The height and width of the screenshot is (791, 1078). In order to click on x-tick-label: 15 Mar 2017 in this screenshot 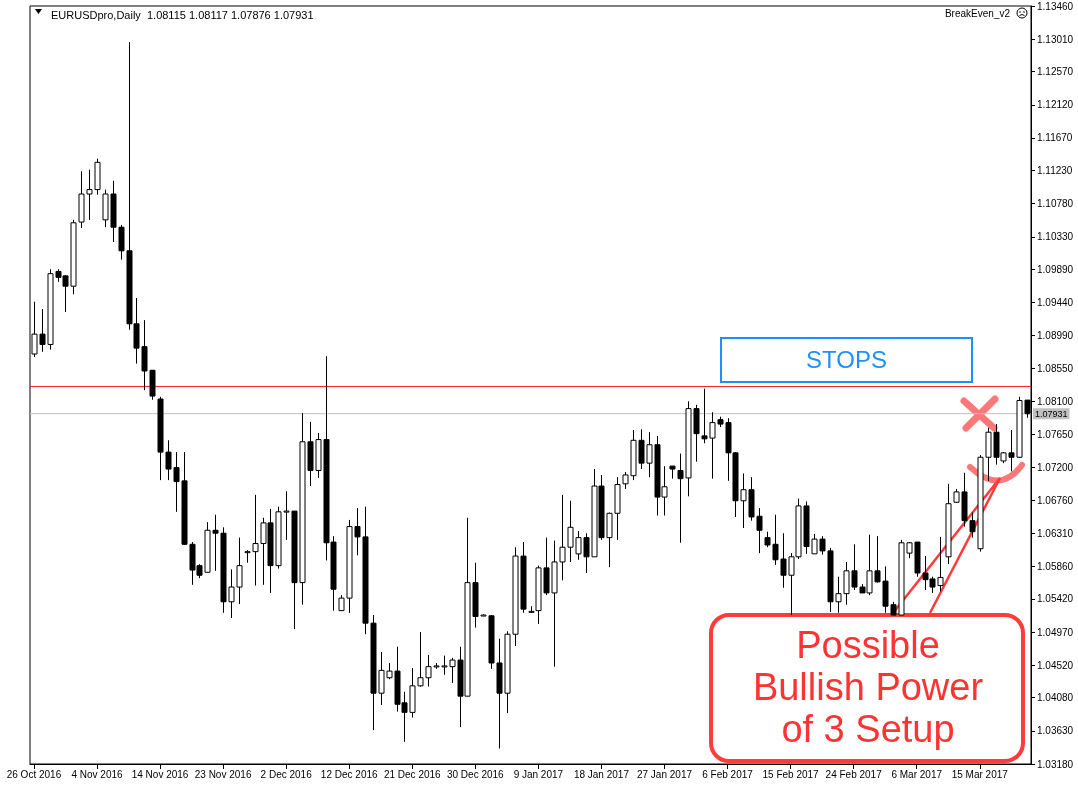, I will do `click(980, 774)`.